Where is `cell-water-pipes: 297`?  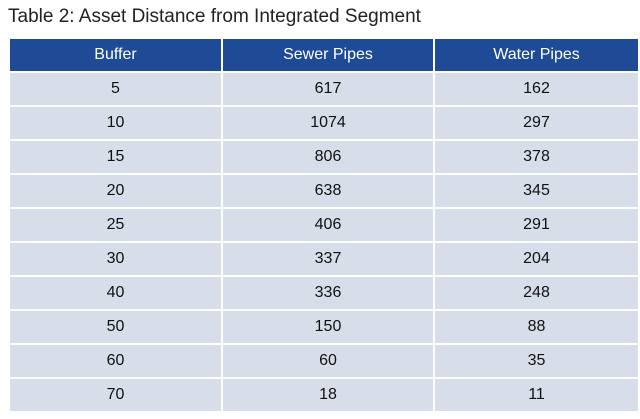 cell-water-pipes: 297 is located at coordinates (536, 122).